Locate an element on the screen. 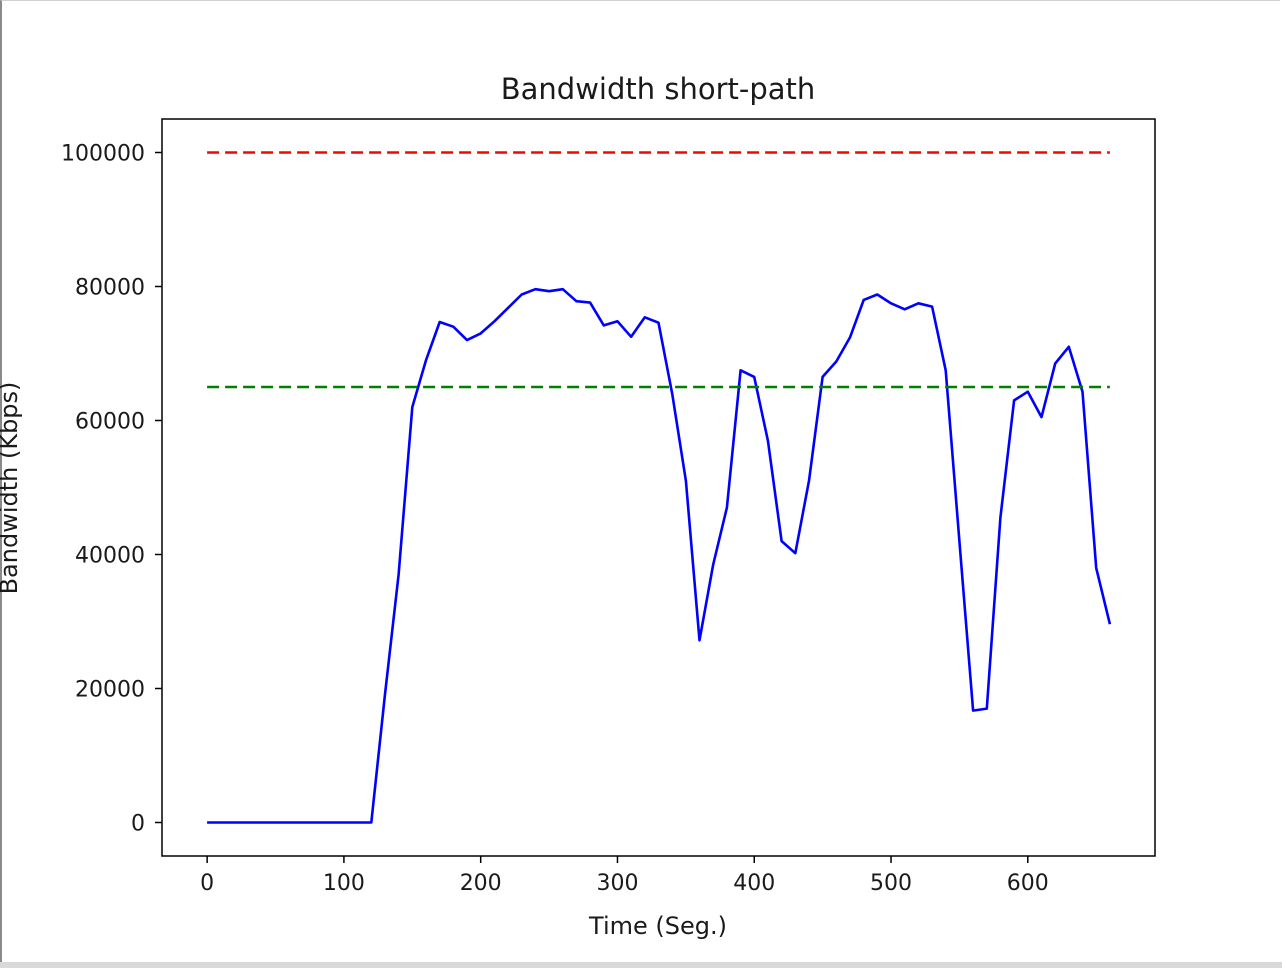 Image resolution: width=1282 pixels, height=968 pixels. window-bottom-edge is located at coordinates (641, 965).